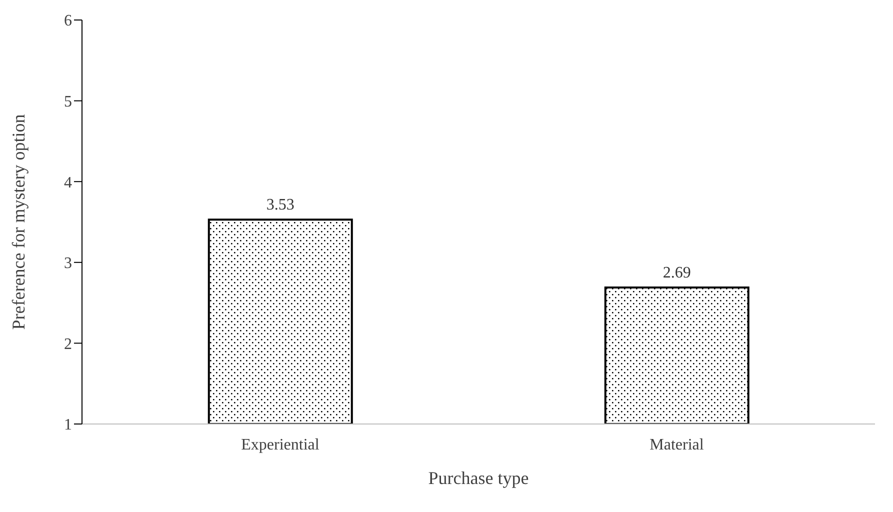 The width and height of the screenshot is (893, 512). Describe the element at coordinates (68, 183) in the screenshot. I see `y-tick-label: 4` at that location.